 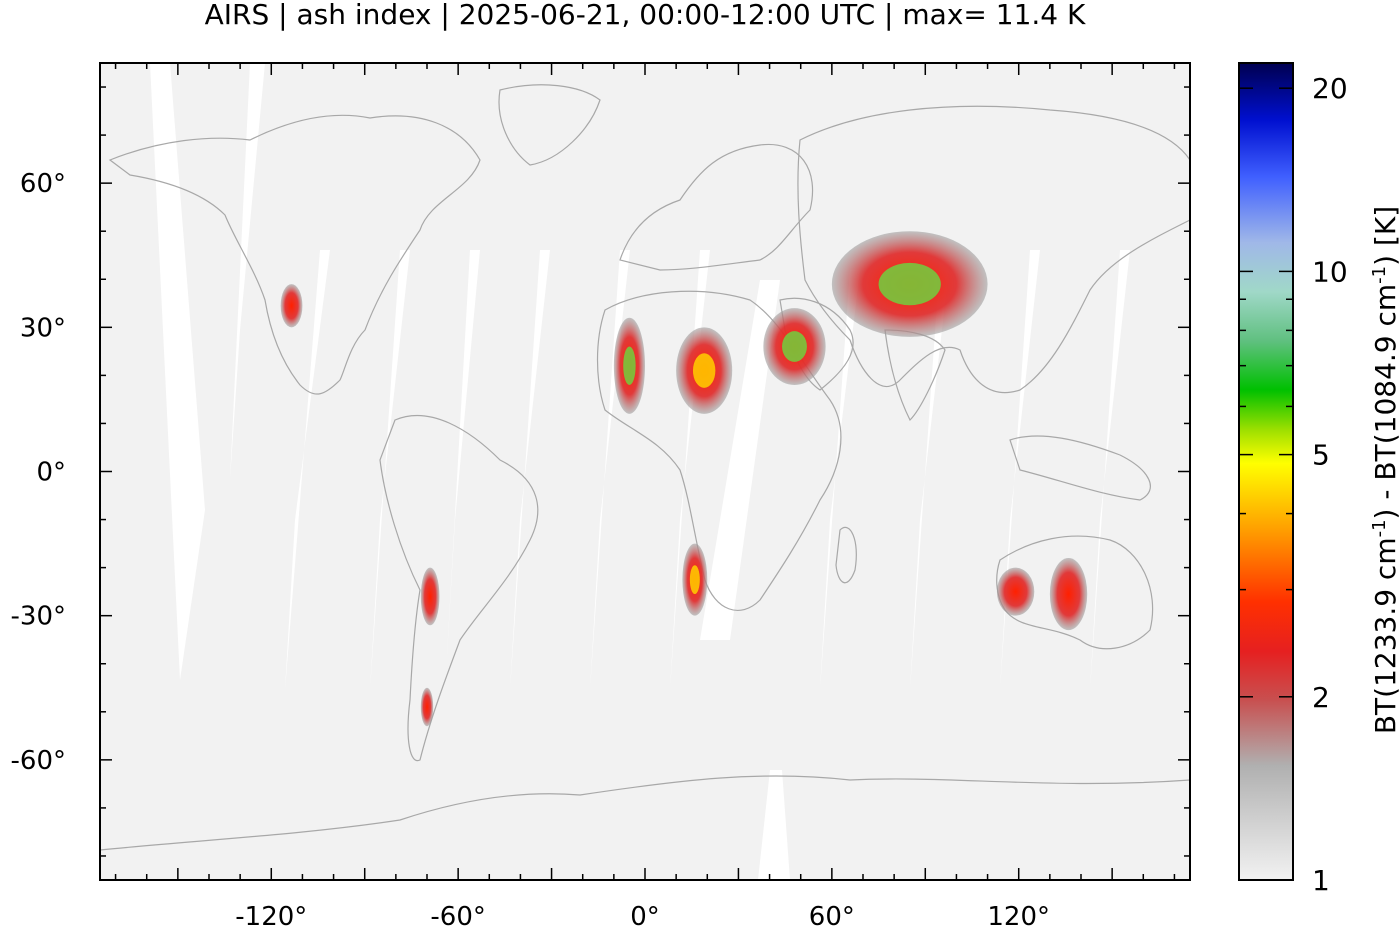 What do you see at coordinates (1330, 88) in the screenshot?
I see `colorbar-tick-label: 20` at bounding box center [1330, 88].